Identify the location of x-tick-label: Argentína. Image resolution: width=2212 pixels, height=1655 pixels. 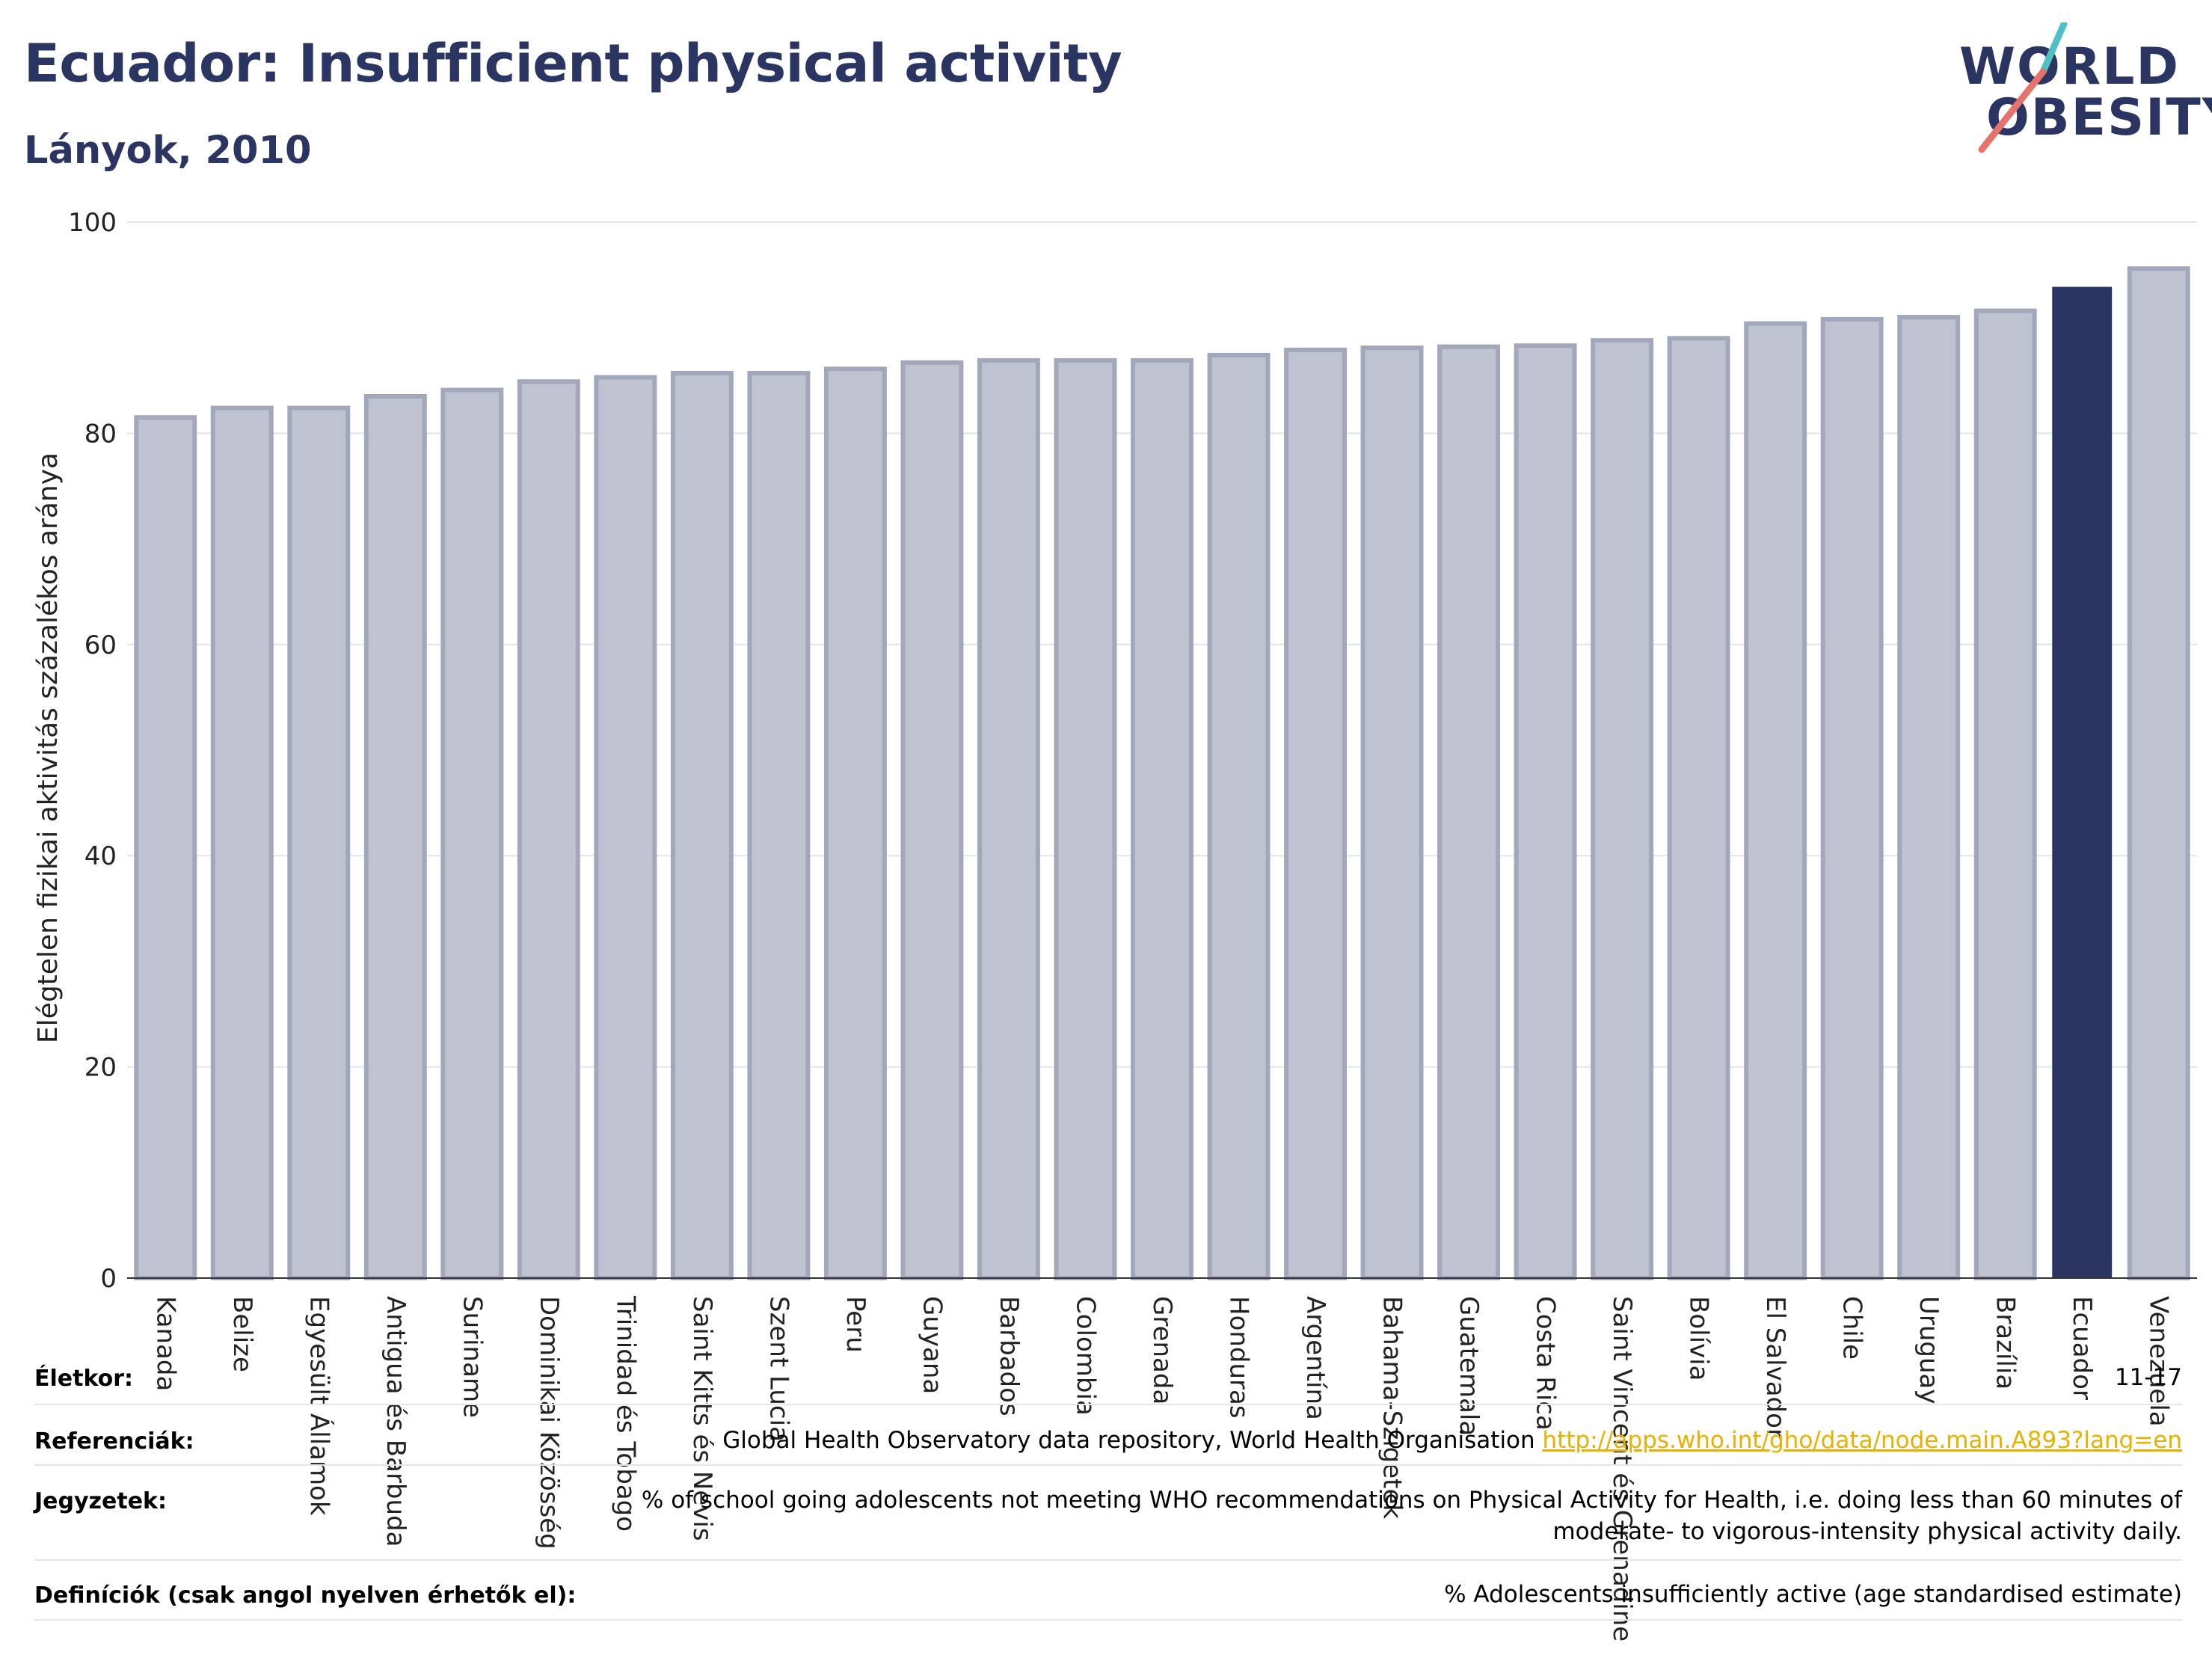
(1315, 1358).